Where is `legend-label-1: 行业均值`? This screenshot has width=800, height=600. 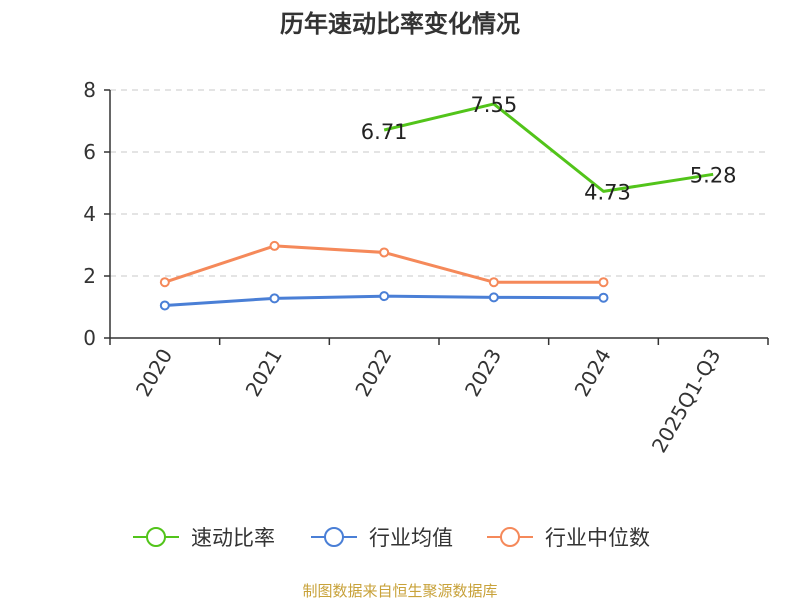
legend-label-1: 行业均值 is located at coordinates (411, 538).